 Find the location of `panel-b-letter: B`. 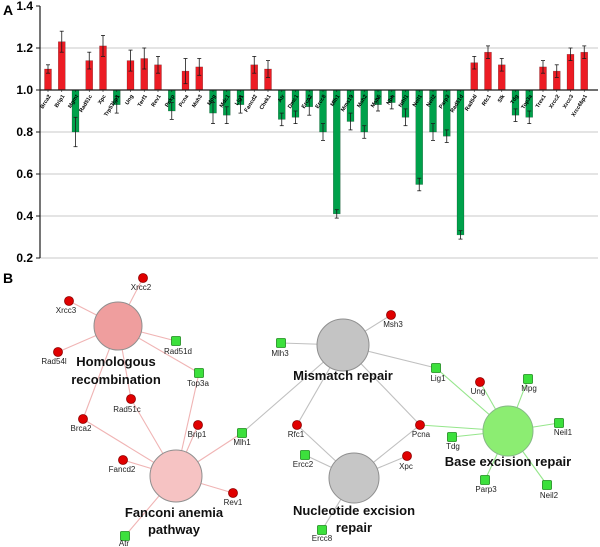

panel-b-letter: B is located at coordinates (8, 278).